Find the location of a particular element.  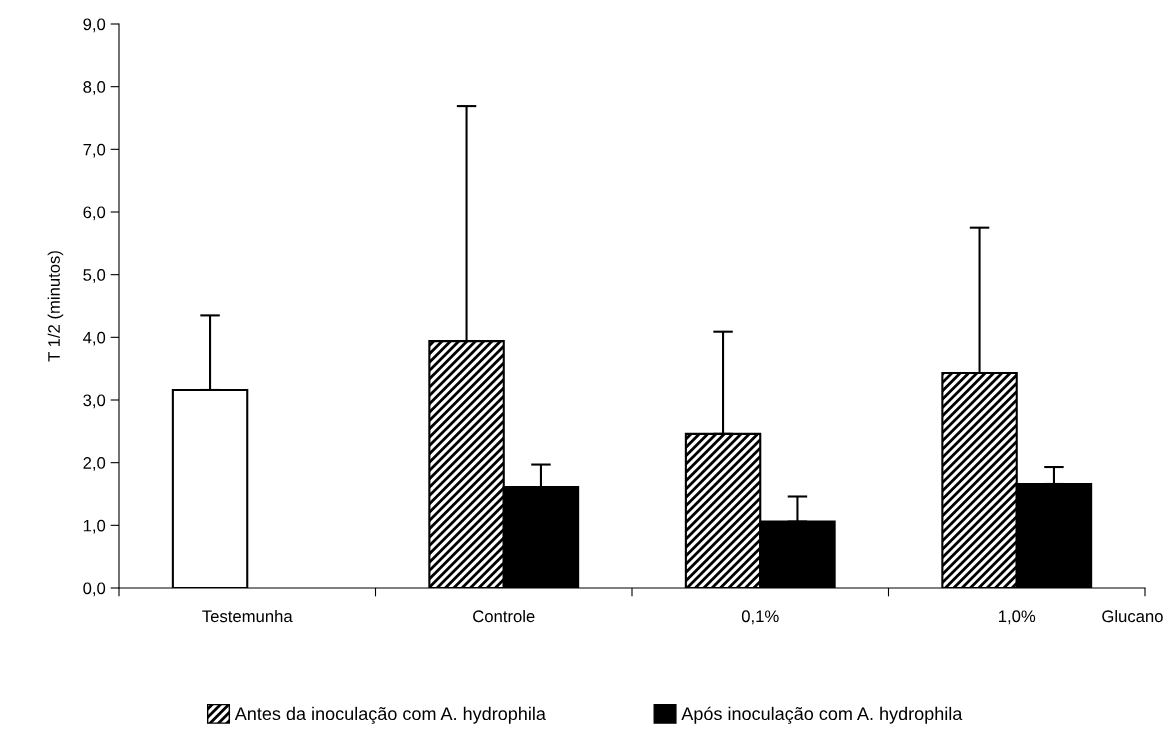

y-tick-label: 4,0 is located at coordinates (94, 338).